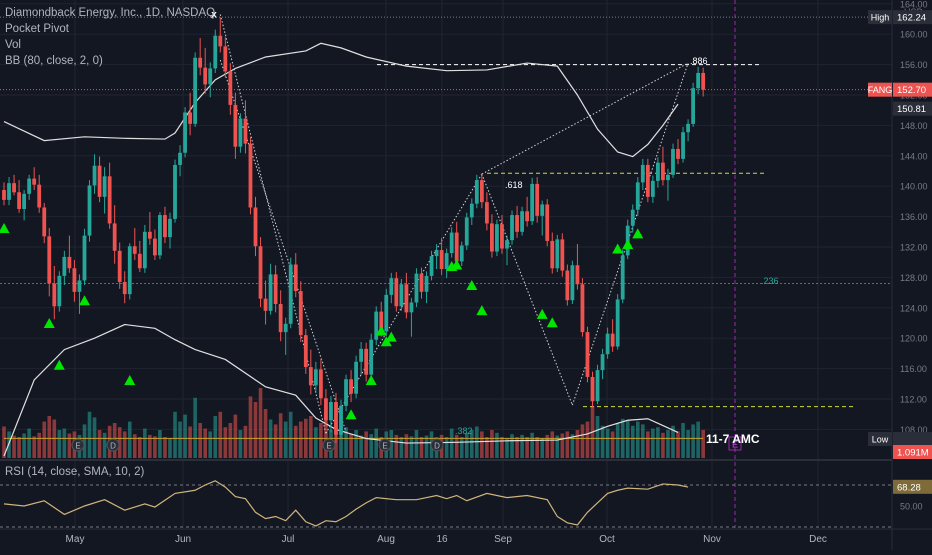 This screenshot has height=555, width=932. What do you see at coordinates (735, 445) in the screenshot?
I see `upcoming-earnings-label: E` at bounding box center [735, 445].